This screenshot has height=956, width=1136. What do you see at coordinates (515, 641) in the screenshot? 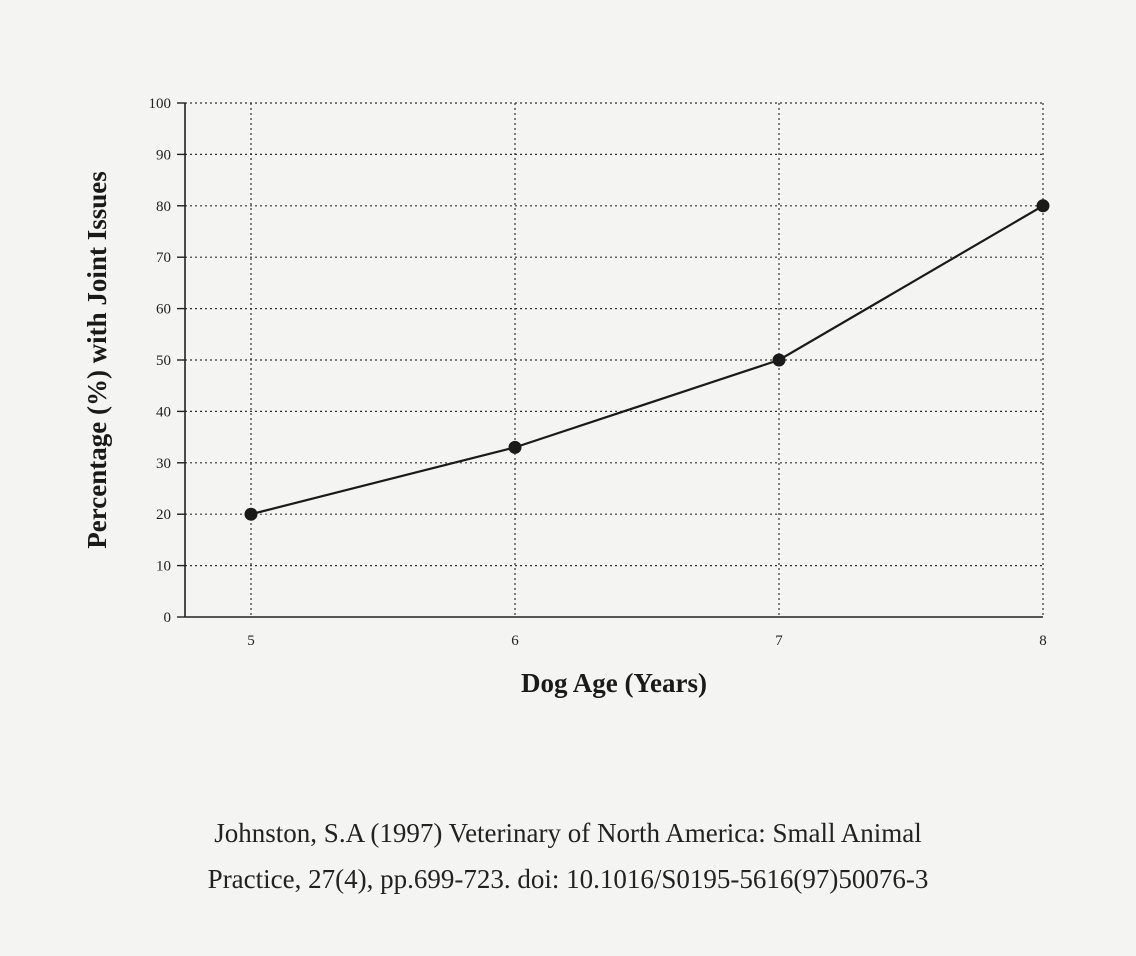
I see `x-tick-label: 6` at bounding box center [515, 641].